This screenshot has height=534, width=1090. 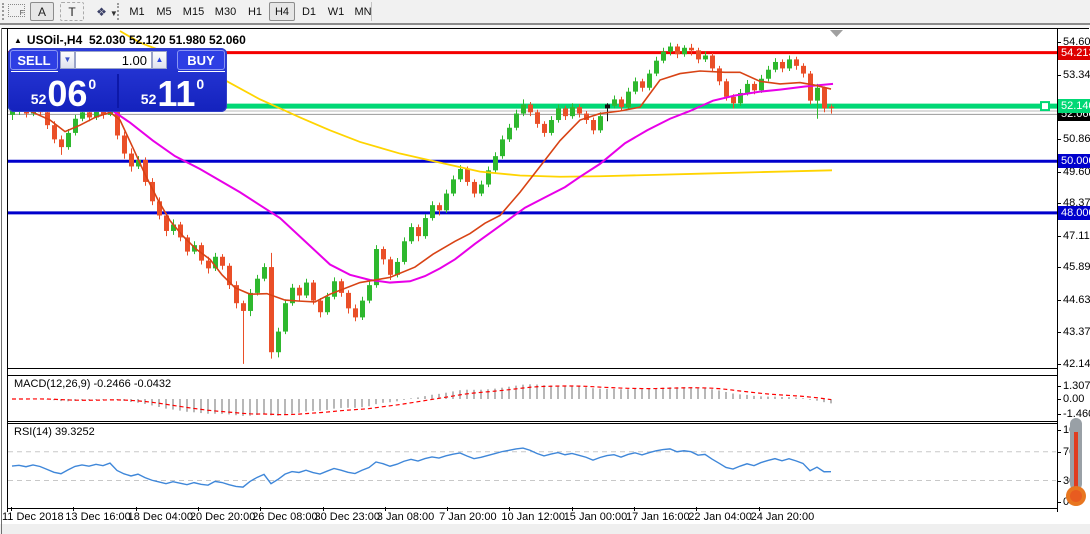 I want to click on price-axis-separator, so click(x=1057, y=270).